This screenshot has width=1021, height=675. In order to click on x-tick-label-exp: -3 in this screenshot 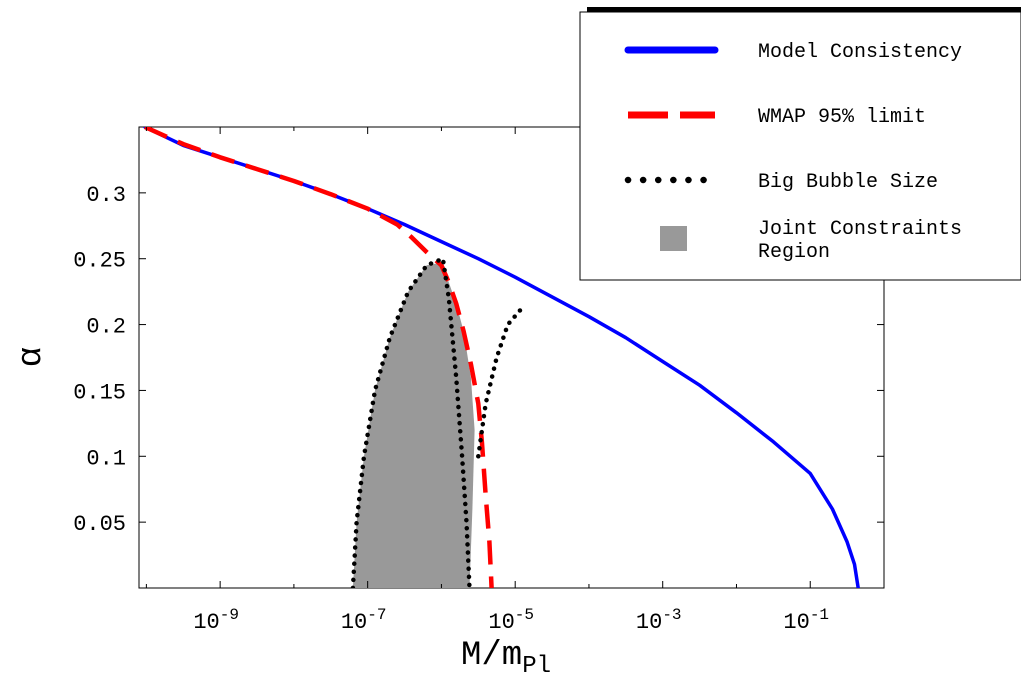, I will do `click(671, 615)`.